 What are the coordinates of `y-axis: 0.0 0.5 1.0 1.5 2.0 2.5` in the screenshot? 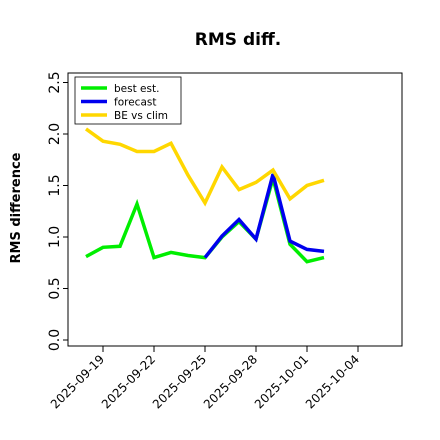 It's located at (57, 211).